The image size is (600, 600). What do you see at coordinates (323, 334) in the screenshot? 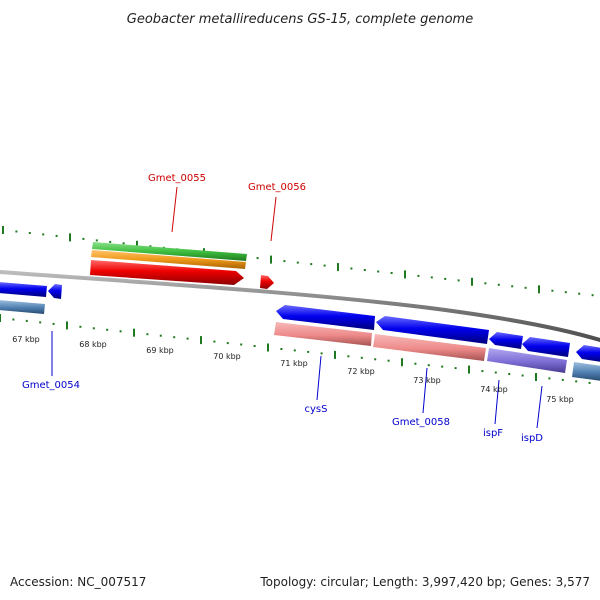
I see `gene-feature-pink-cyss` at bounding box center [323, 334].